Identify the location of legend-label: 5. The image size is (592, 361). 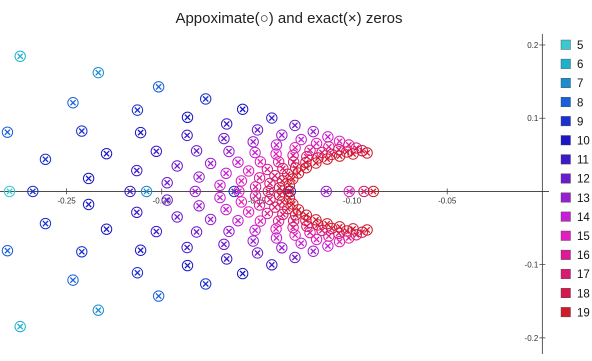
(580, 46).